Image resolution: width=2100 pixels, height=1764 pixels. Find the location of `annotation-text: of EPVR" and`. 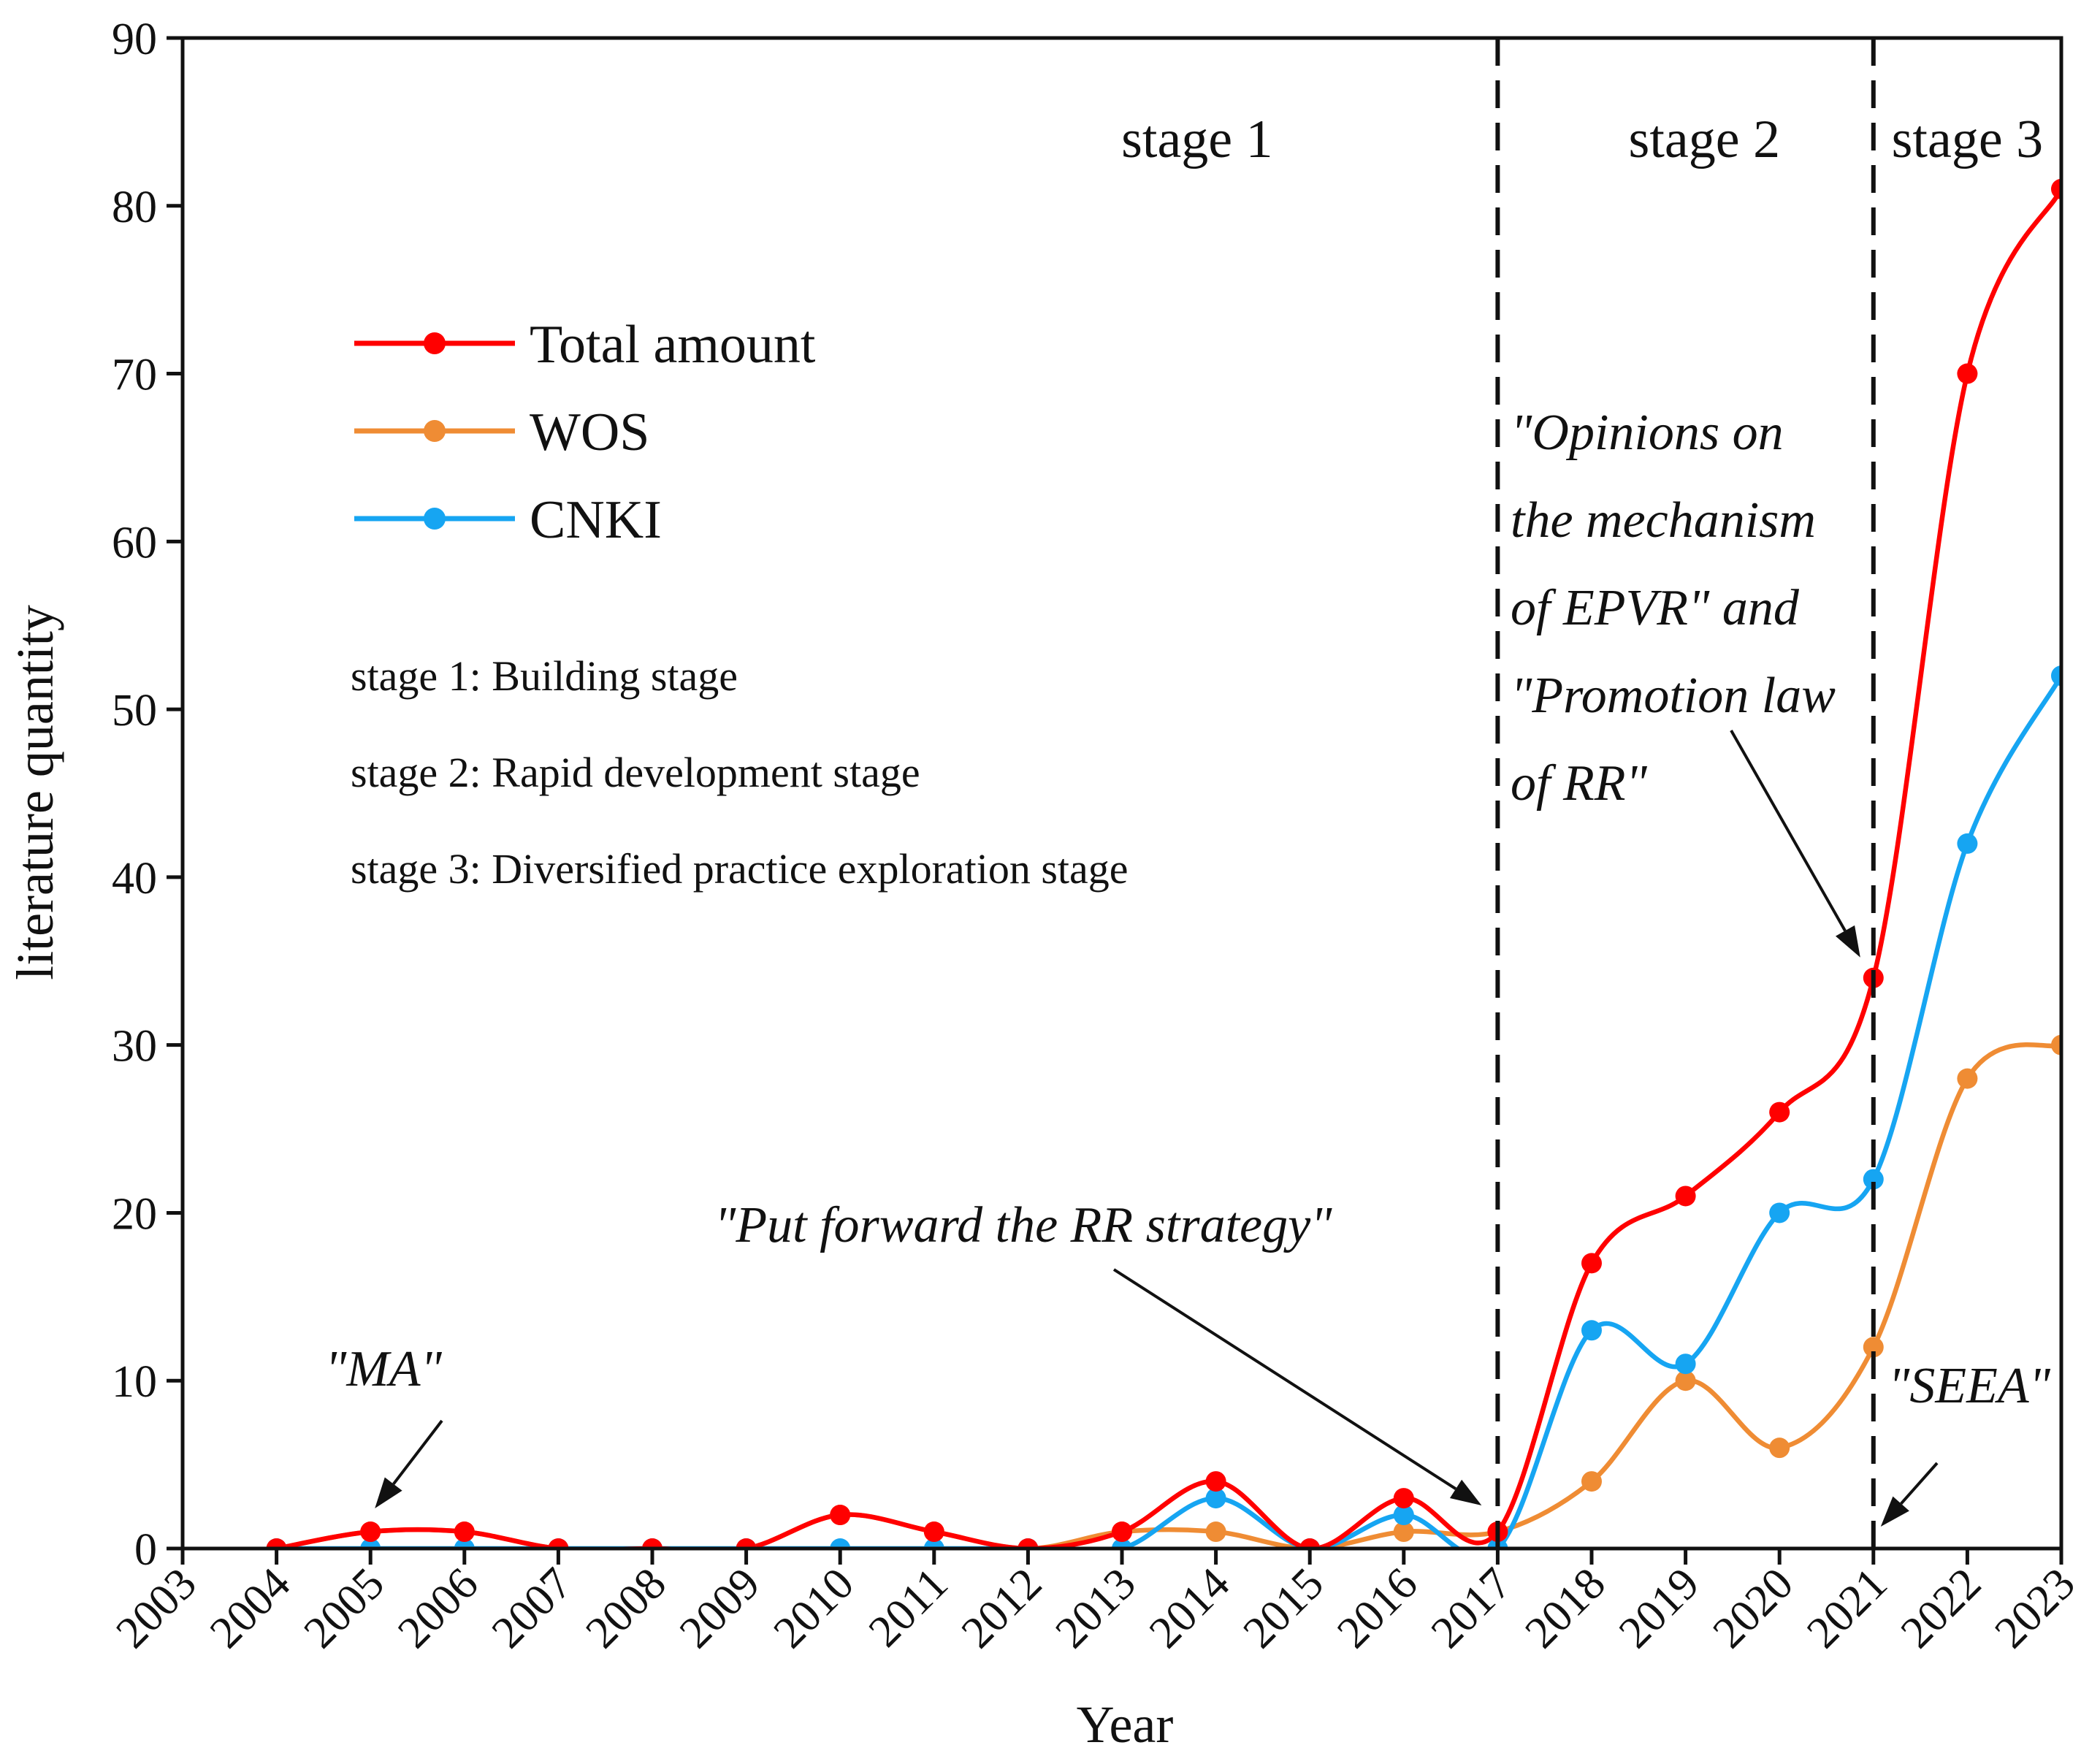

annotation-text: of EPVR" and is located at coordinates (1656, 608).